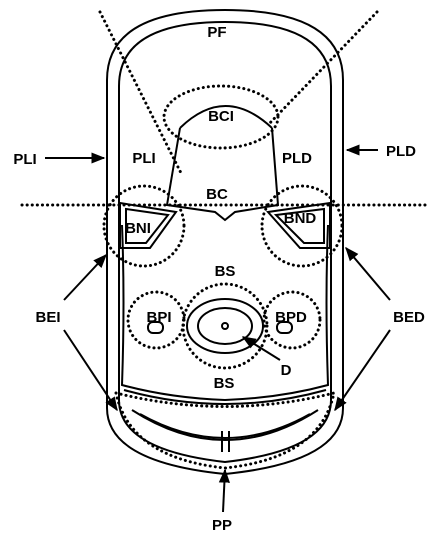 The height and width of the screenshot is (541, 445). Describe the element at coordinates (158, 317) in the screenshot. I see `label-bpi: BPI` at that location.